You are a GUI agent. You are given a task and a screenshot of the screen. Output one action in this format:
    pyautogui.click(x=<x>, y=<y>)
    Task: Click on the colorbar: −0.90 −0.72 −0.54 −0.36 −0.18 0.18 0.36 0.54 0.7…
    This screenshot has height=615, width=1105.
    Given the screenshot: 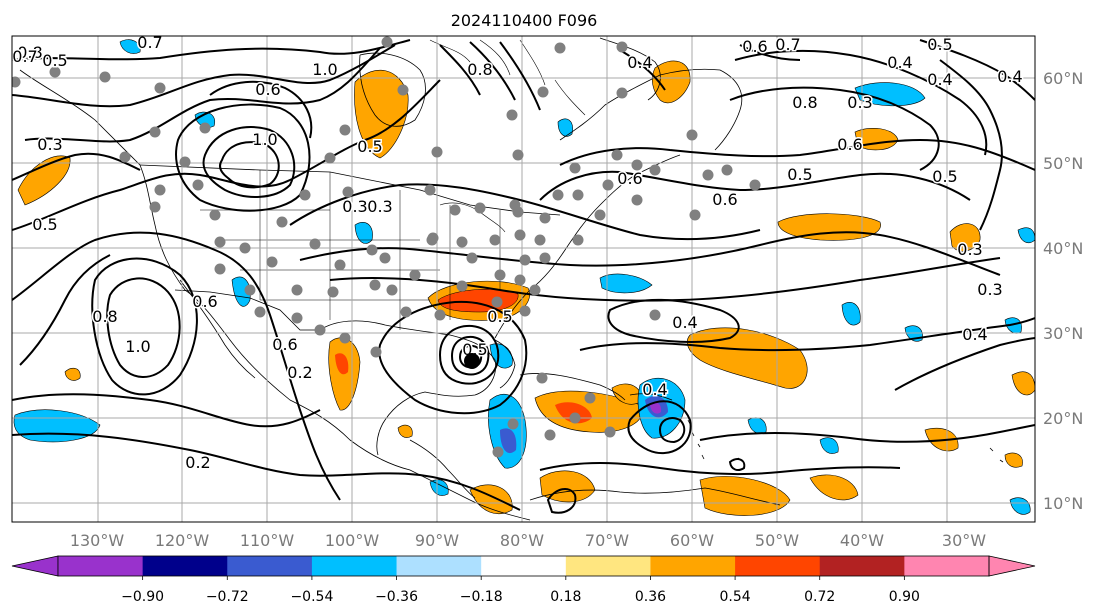 What is the action you would take?
    pyautogui.click(x=523, y=580)
    